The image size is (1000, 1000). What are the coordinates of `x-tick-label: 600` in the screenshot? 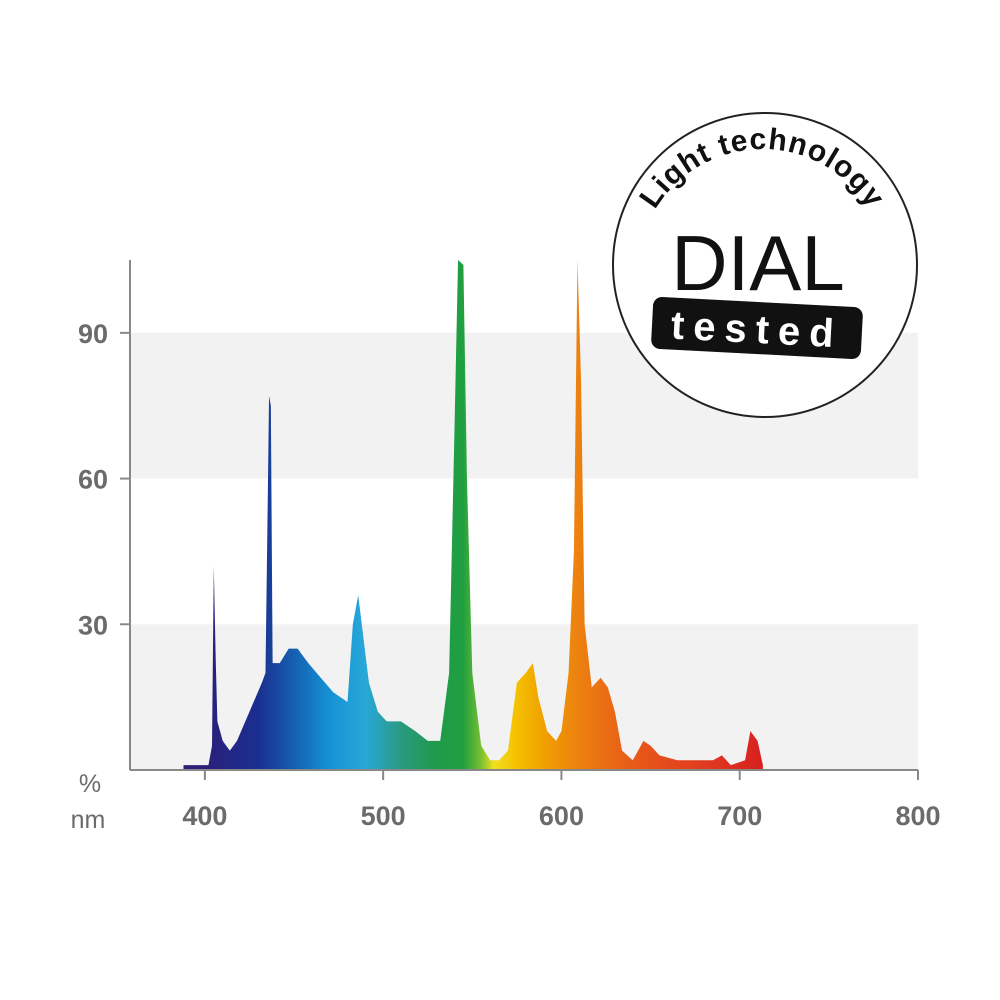 It's located at (561, 816).